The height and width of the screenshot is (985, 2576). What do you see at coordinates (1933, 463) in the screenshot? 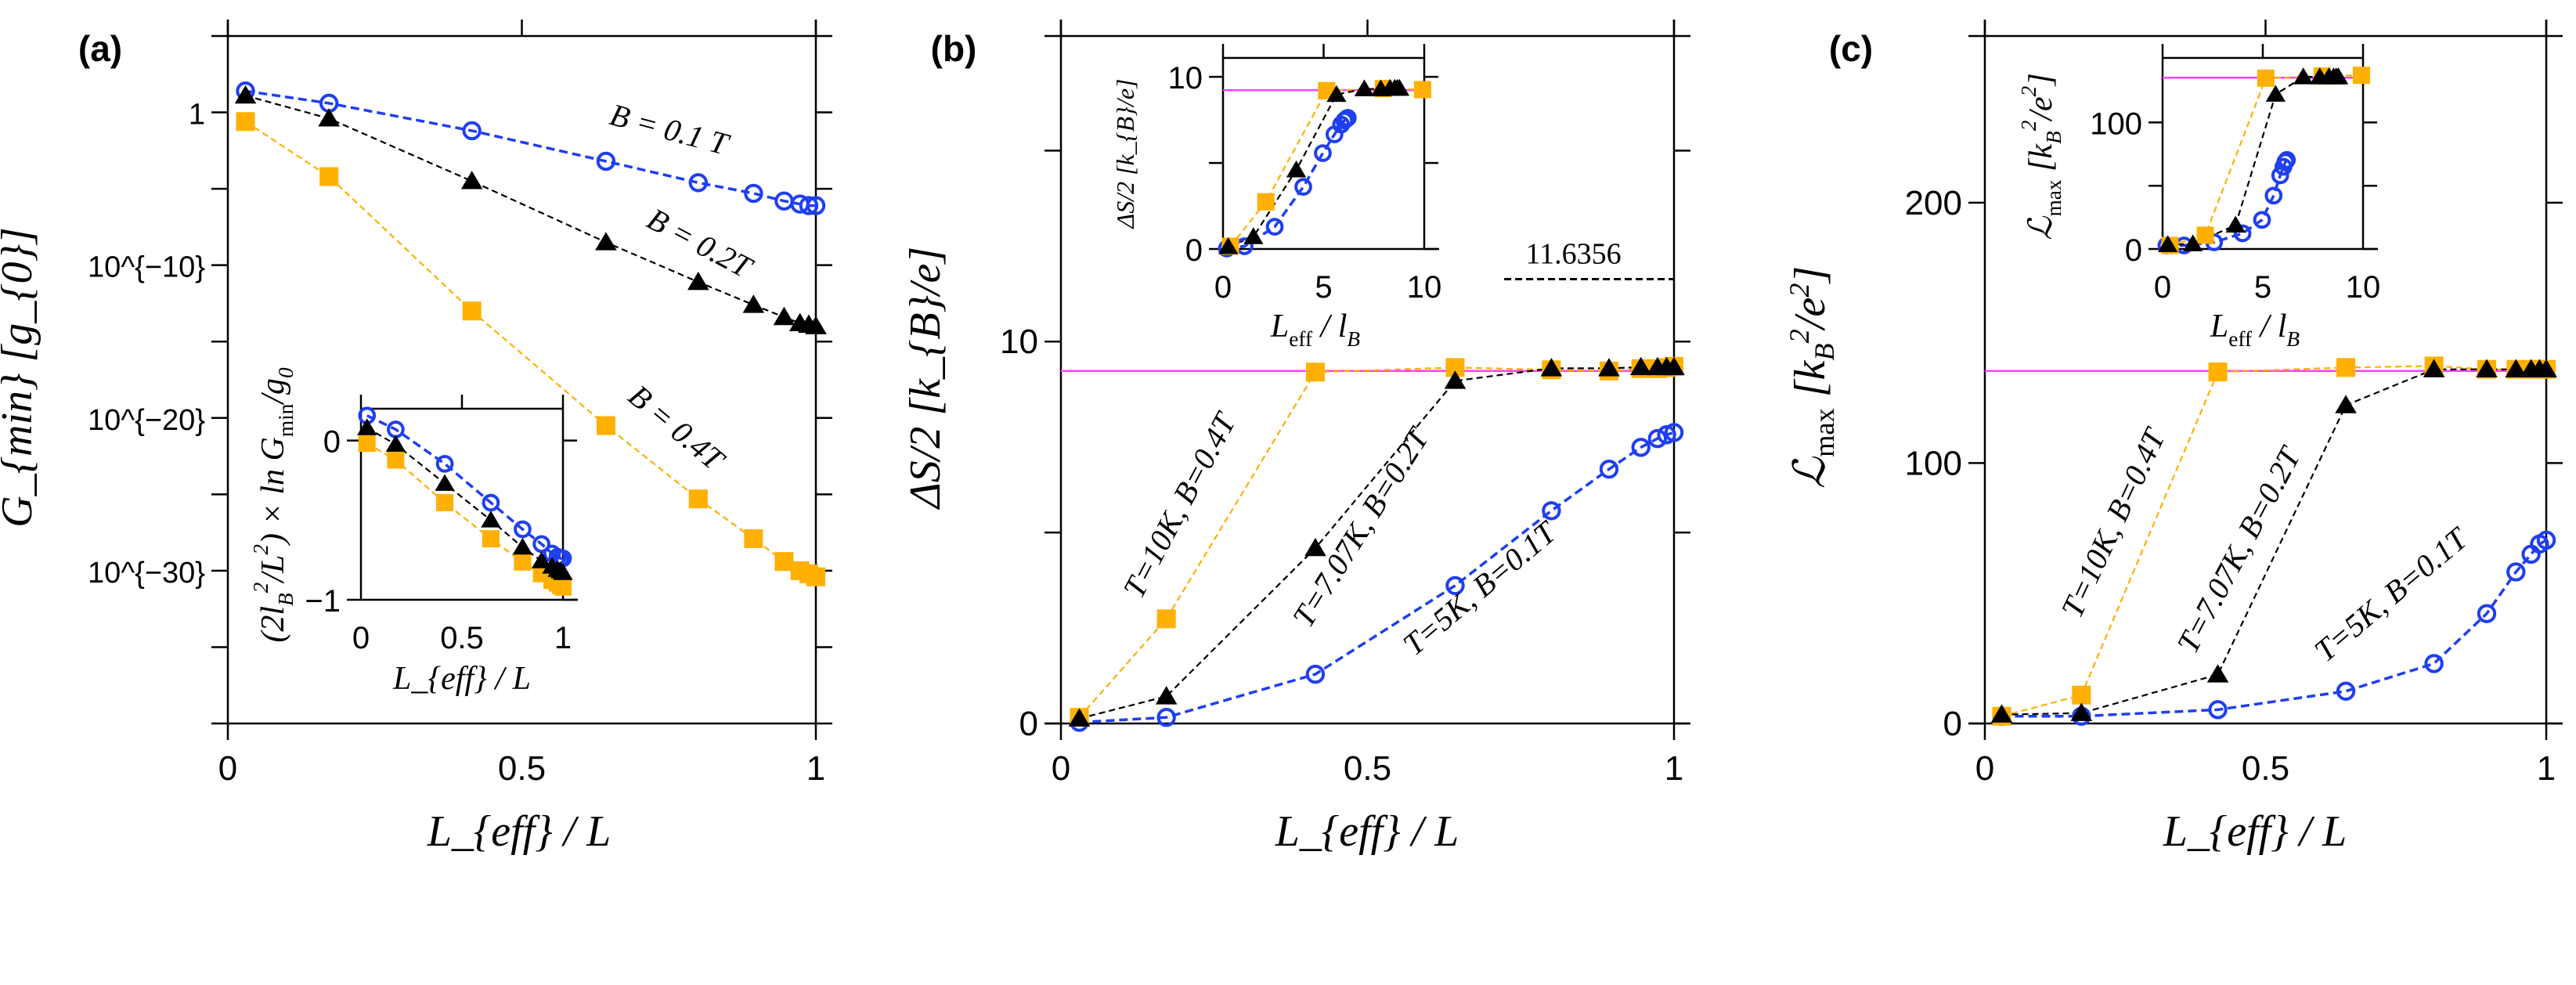
I see `y-tick-label: 100` at bounding box center [1933, 463].